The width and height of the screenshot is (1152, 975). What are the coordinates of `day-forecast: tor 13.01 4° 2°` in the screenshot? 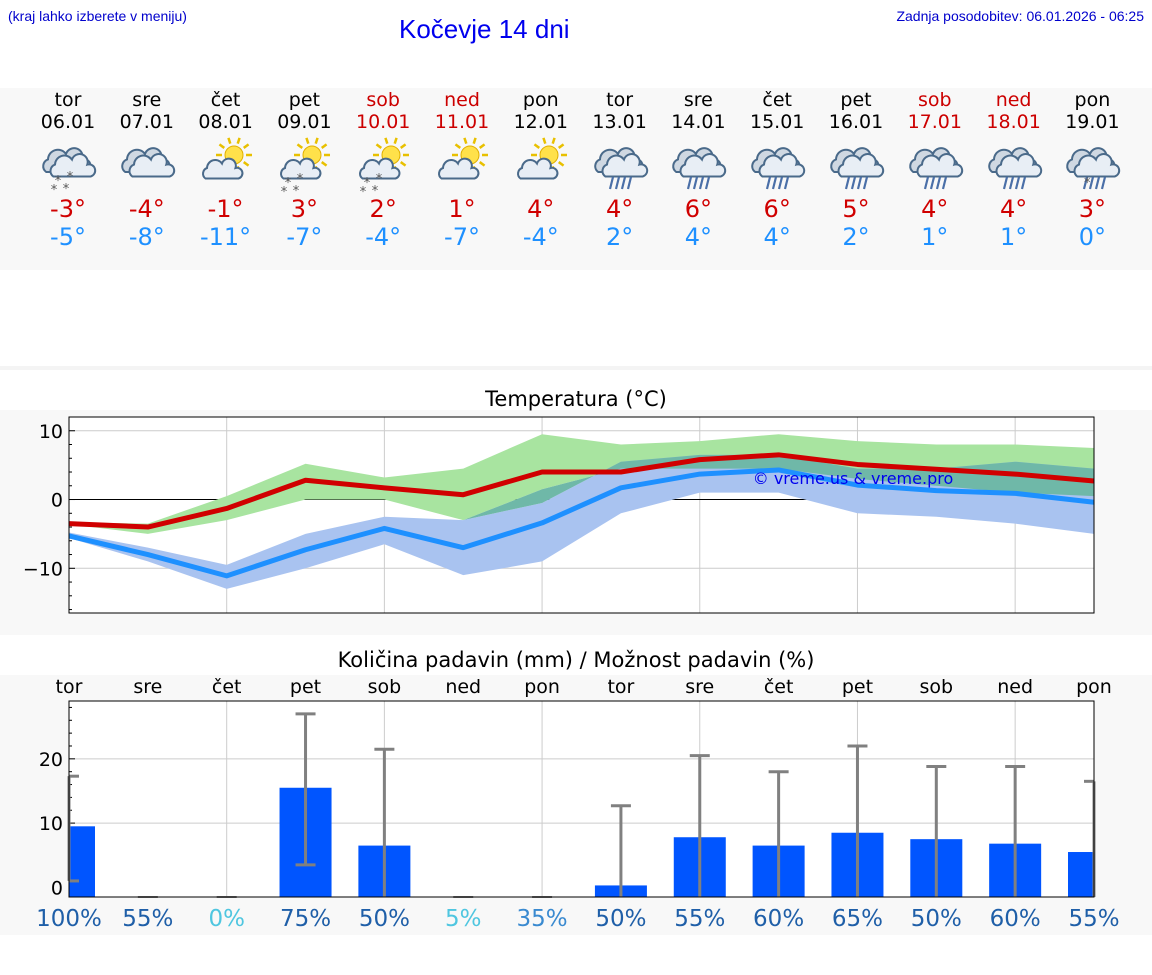 It's located at (620, 169).